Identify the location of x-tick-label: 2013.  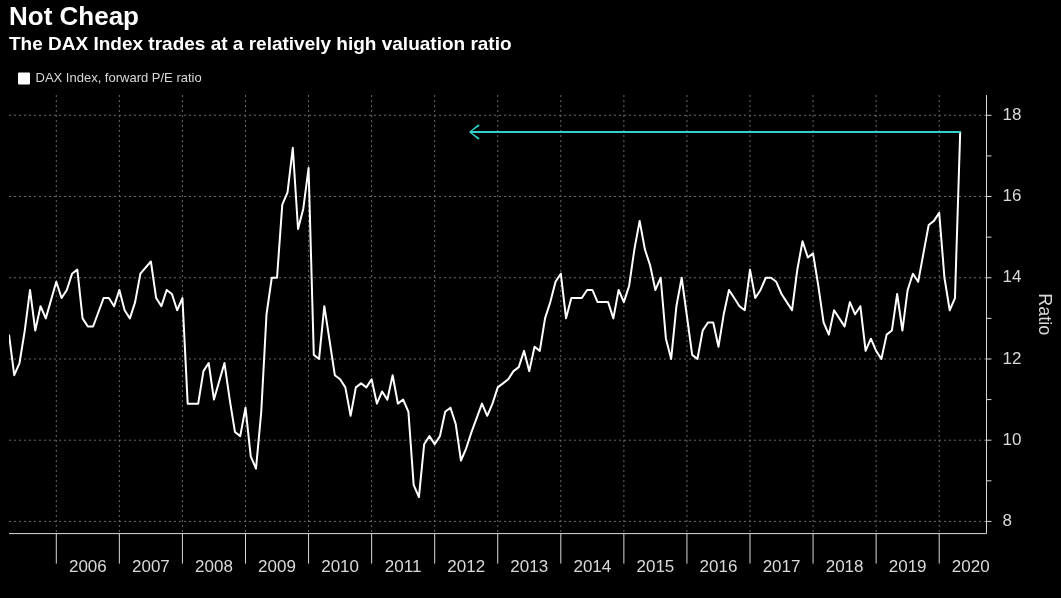
(529, 567).